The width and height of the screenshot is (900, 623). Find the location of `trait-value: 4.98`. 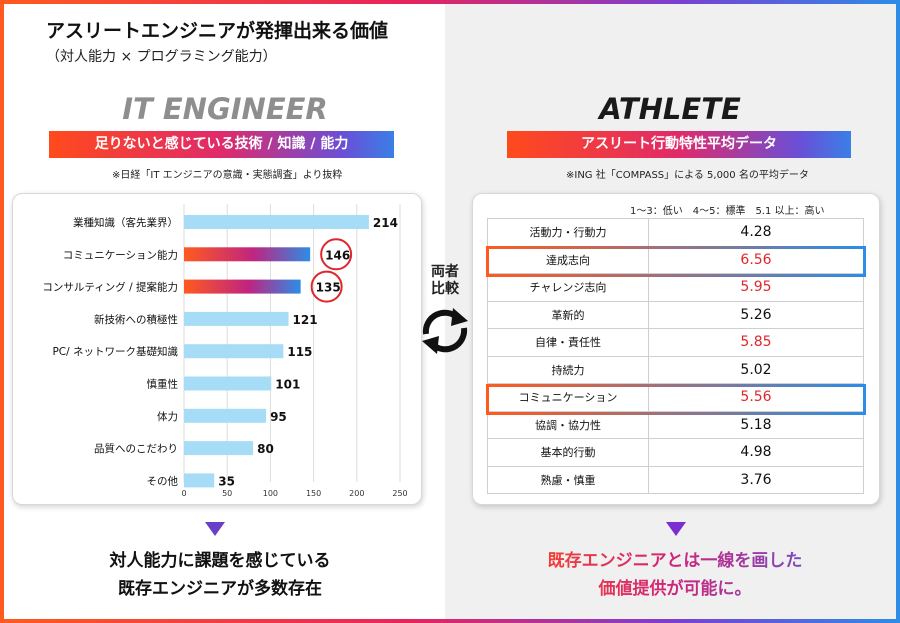

trait-value: 4.98 is located at coordinates (756, 452).